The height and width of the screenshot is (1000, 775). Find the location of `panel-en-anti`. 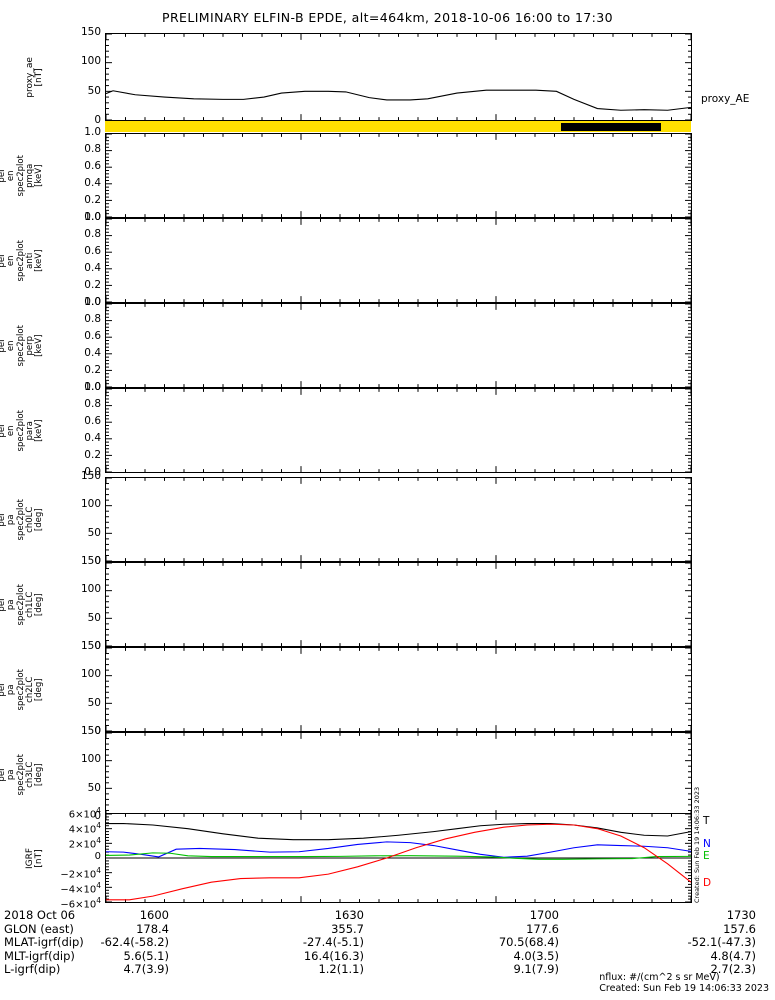

panel-en-anti is located at coordinates (398, 260).